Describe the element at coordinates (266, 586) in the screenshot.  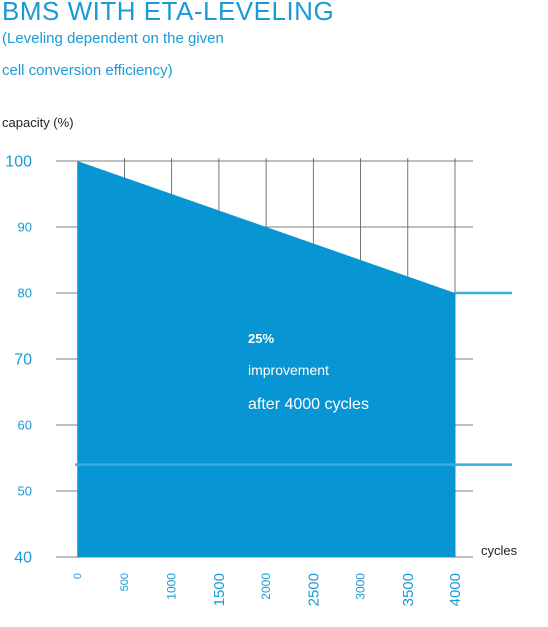
I see `x-tick-label: 2000` at that location.